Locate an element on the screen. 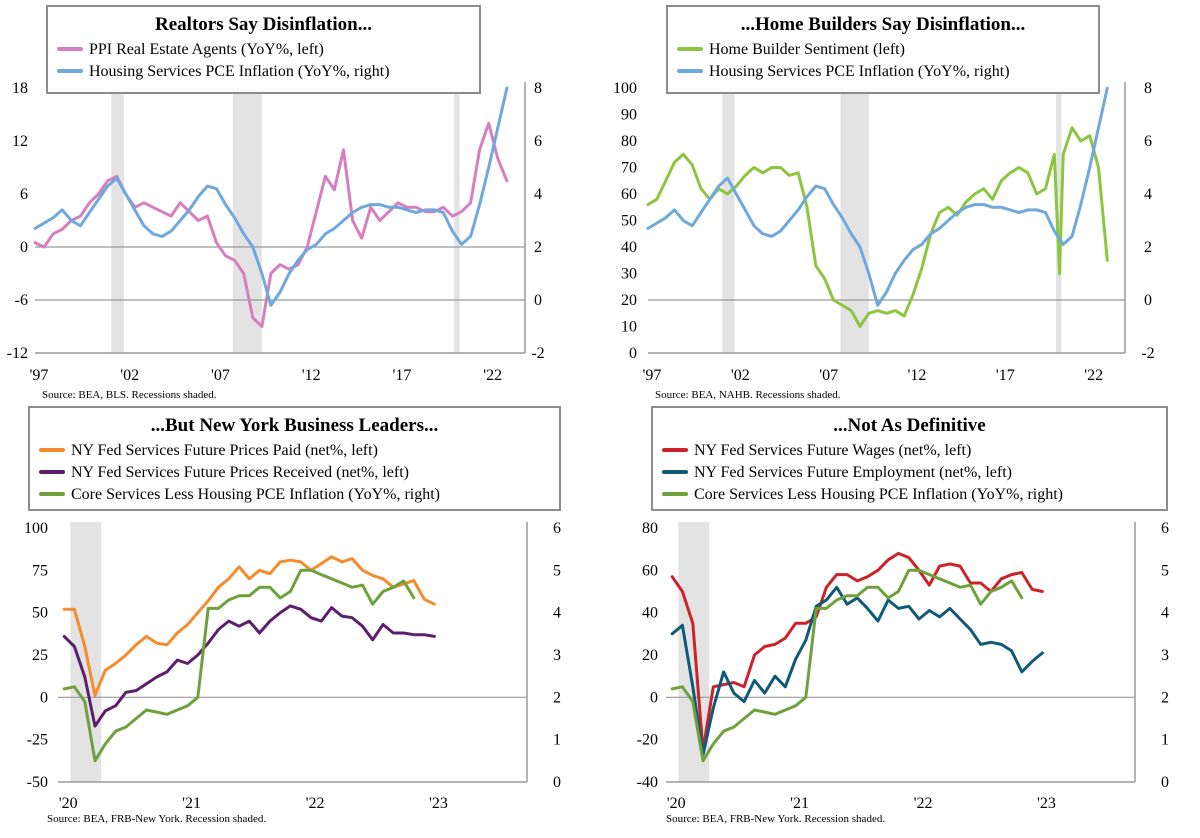  left-tick-label: 10 is located at coordinates (629, 327).